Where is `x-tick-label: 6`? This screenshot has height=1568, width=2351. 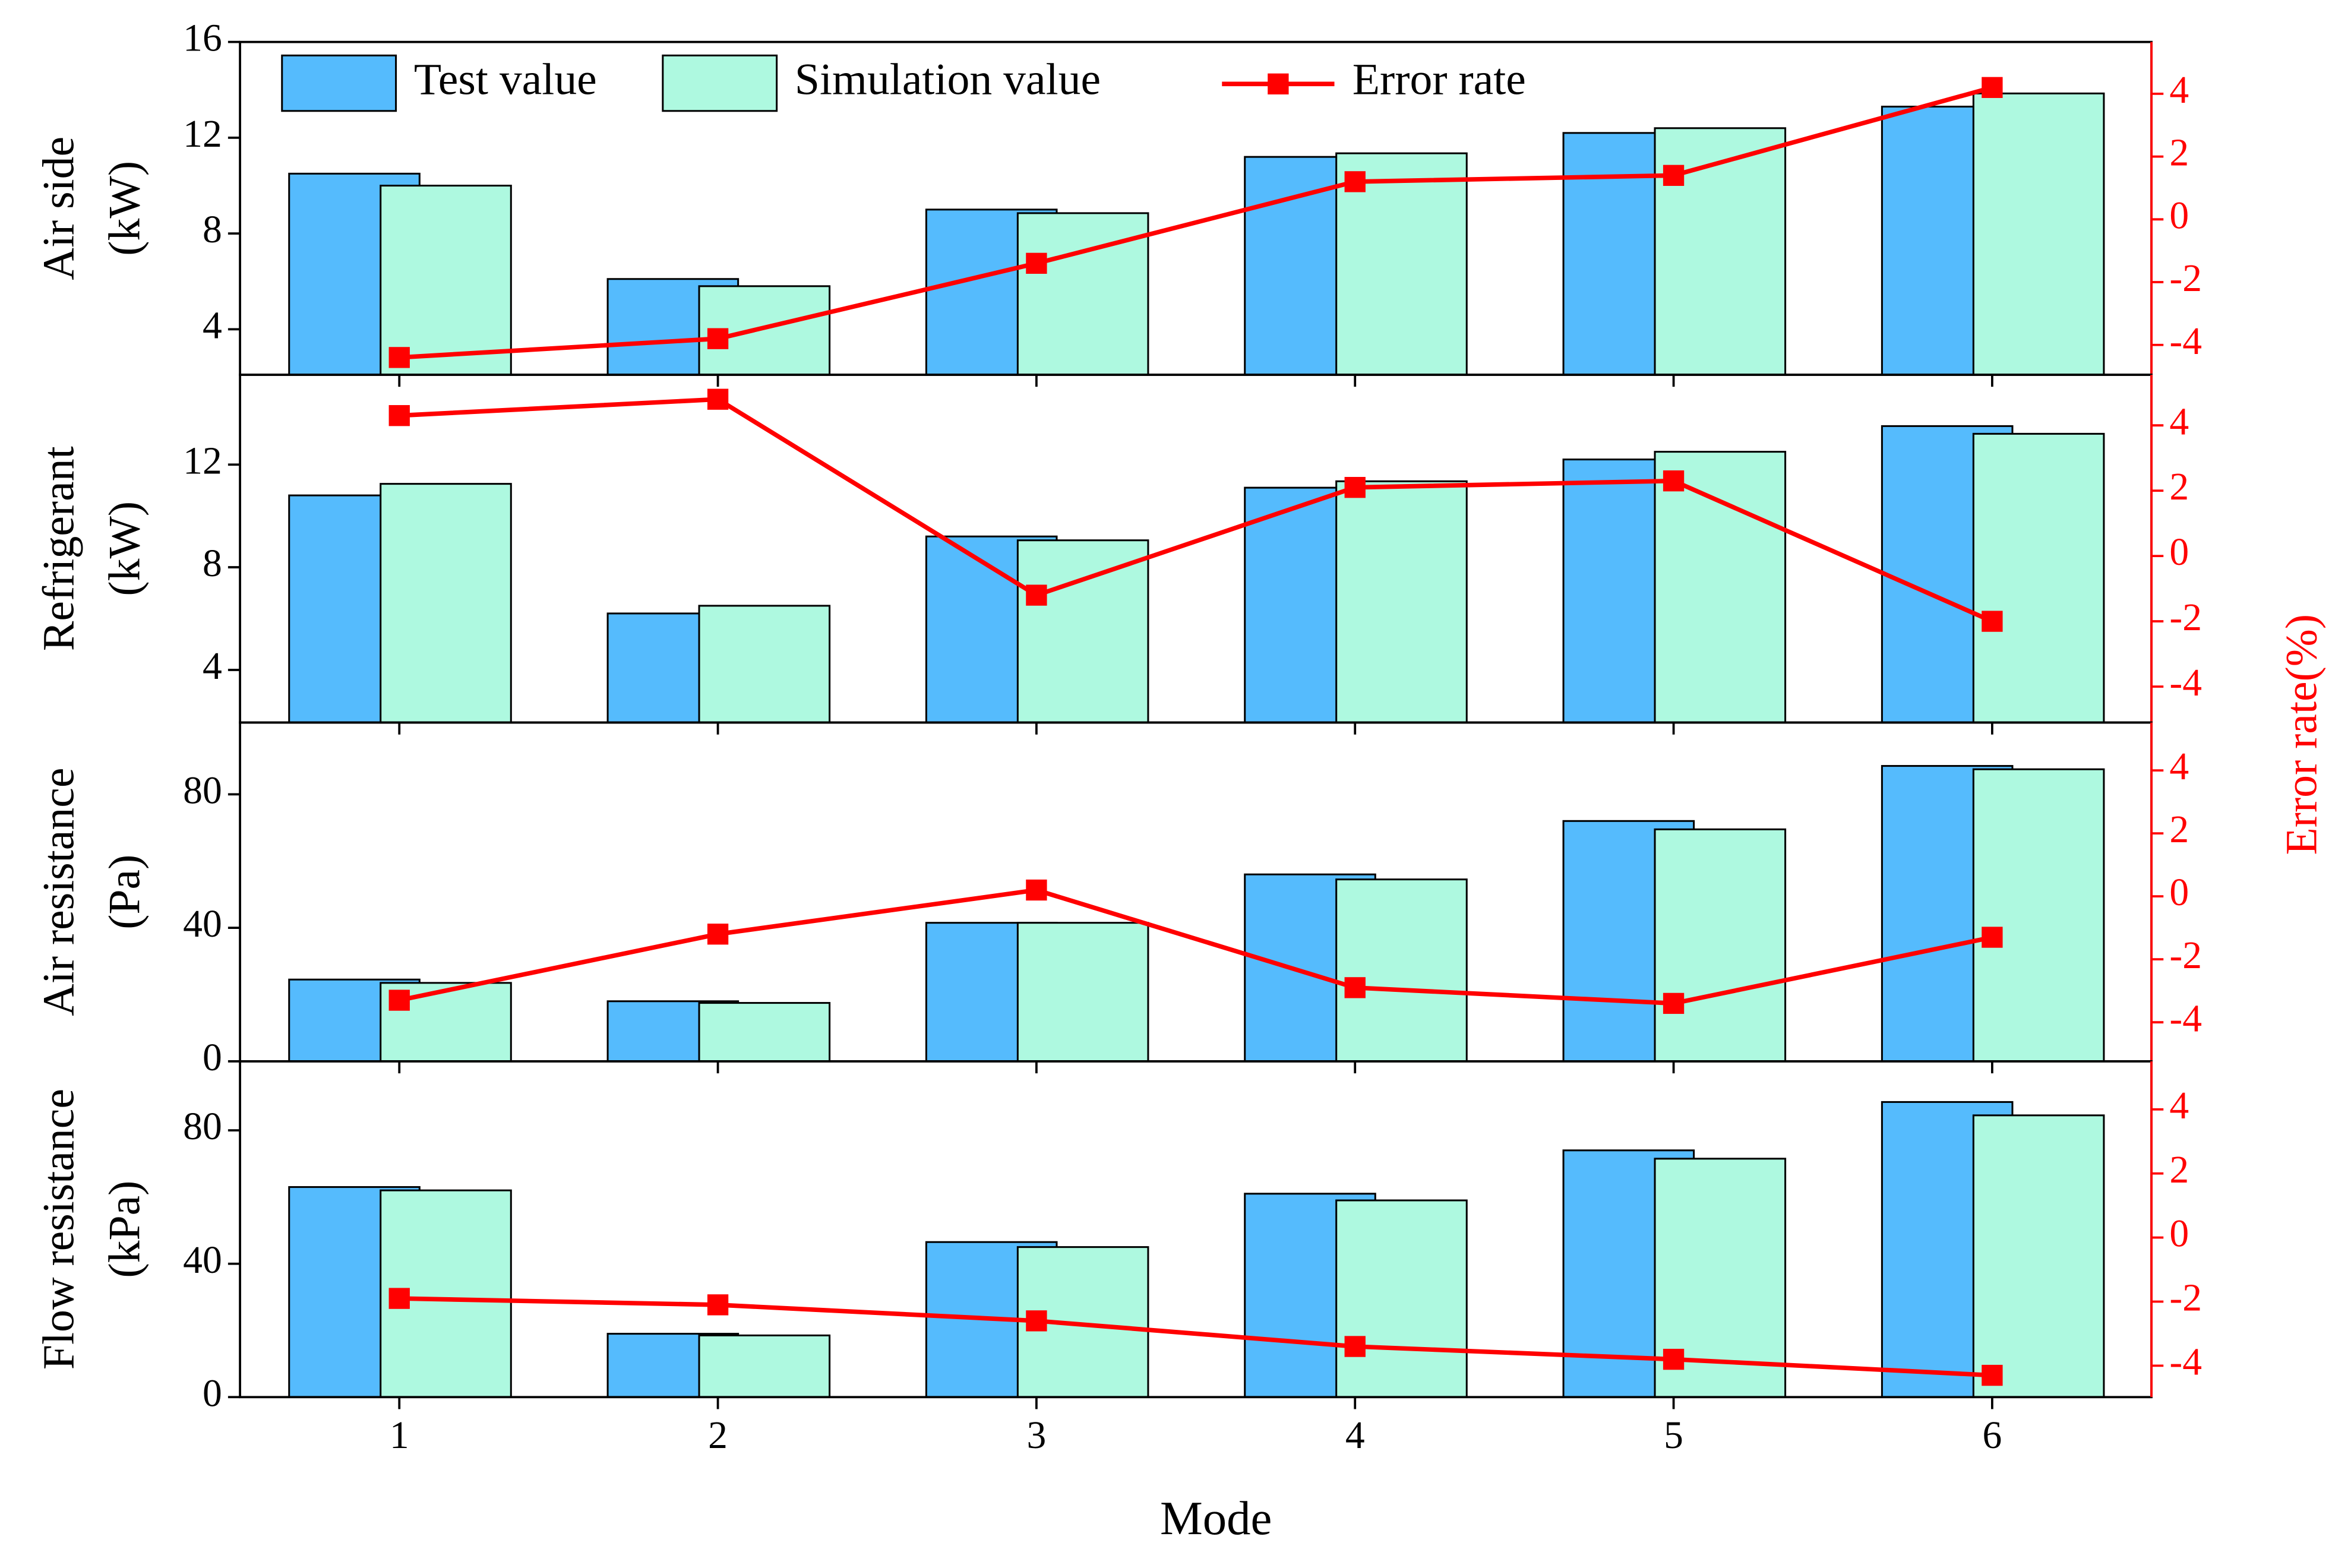 x-tick-label: 6 is located at coordinates (1992, 1435).